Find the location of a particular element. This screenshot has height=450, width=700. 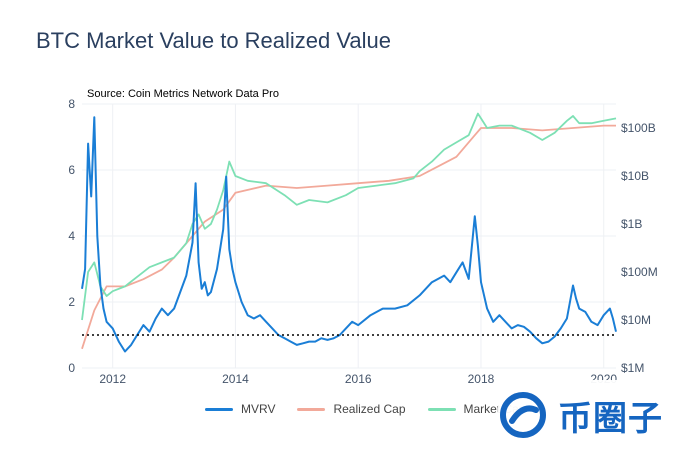

watermark: 币圈子 is located at coordinates (599, 415).